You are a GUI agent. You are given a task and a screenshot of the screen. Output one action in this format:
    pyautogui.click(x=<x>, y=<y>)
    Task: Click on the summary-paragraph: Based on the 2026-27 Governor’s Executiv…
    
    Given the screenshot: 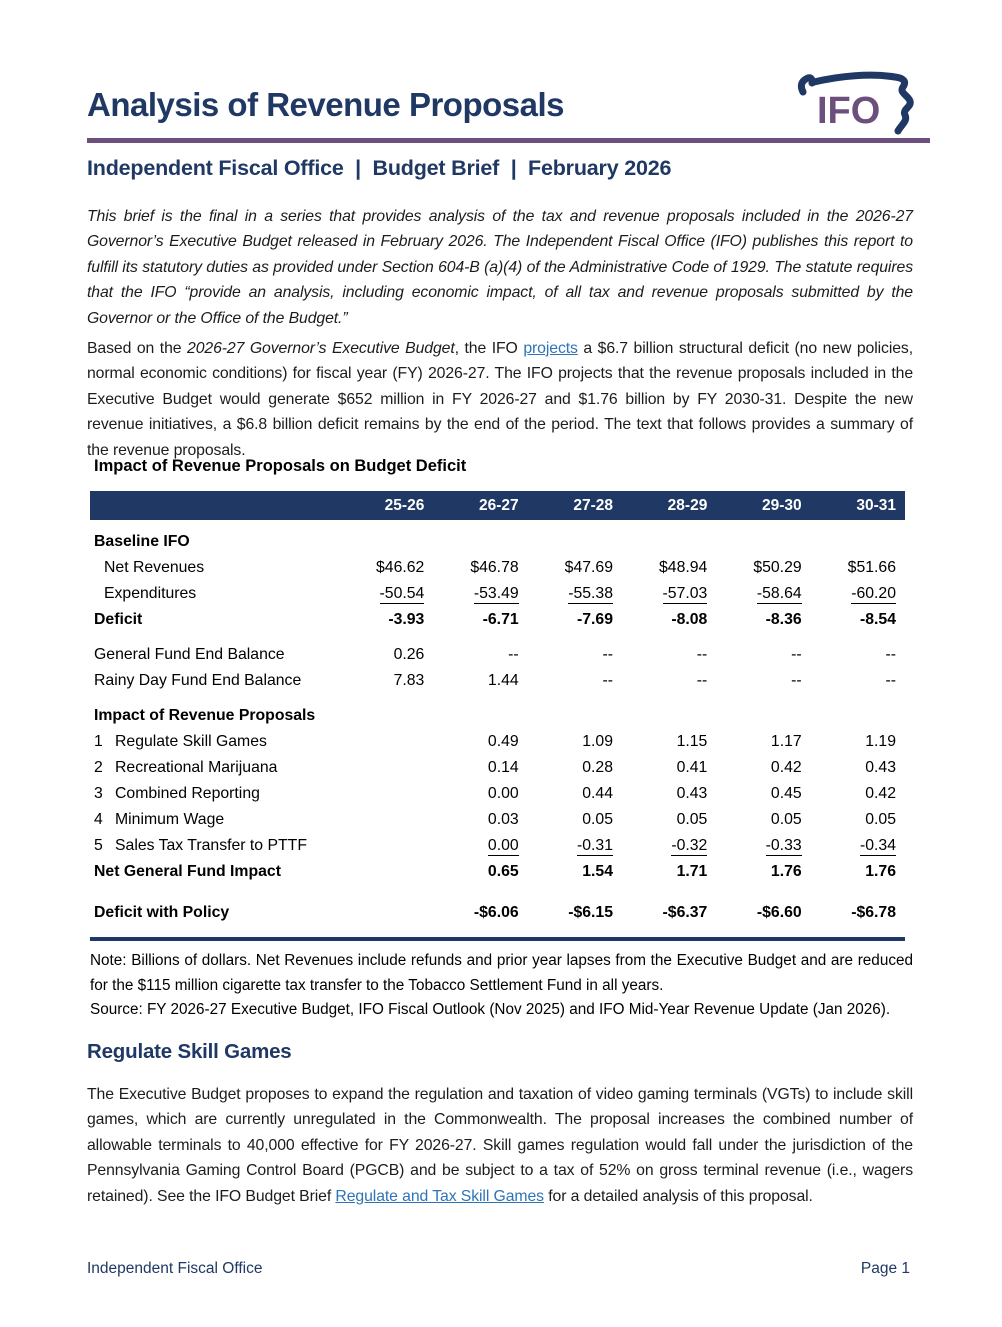 What is the action you would take?
    pyautogui.click(x=500, y=399)
    